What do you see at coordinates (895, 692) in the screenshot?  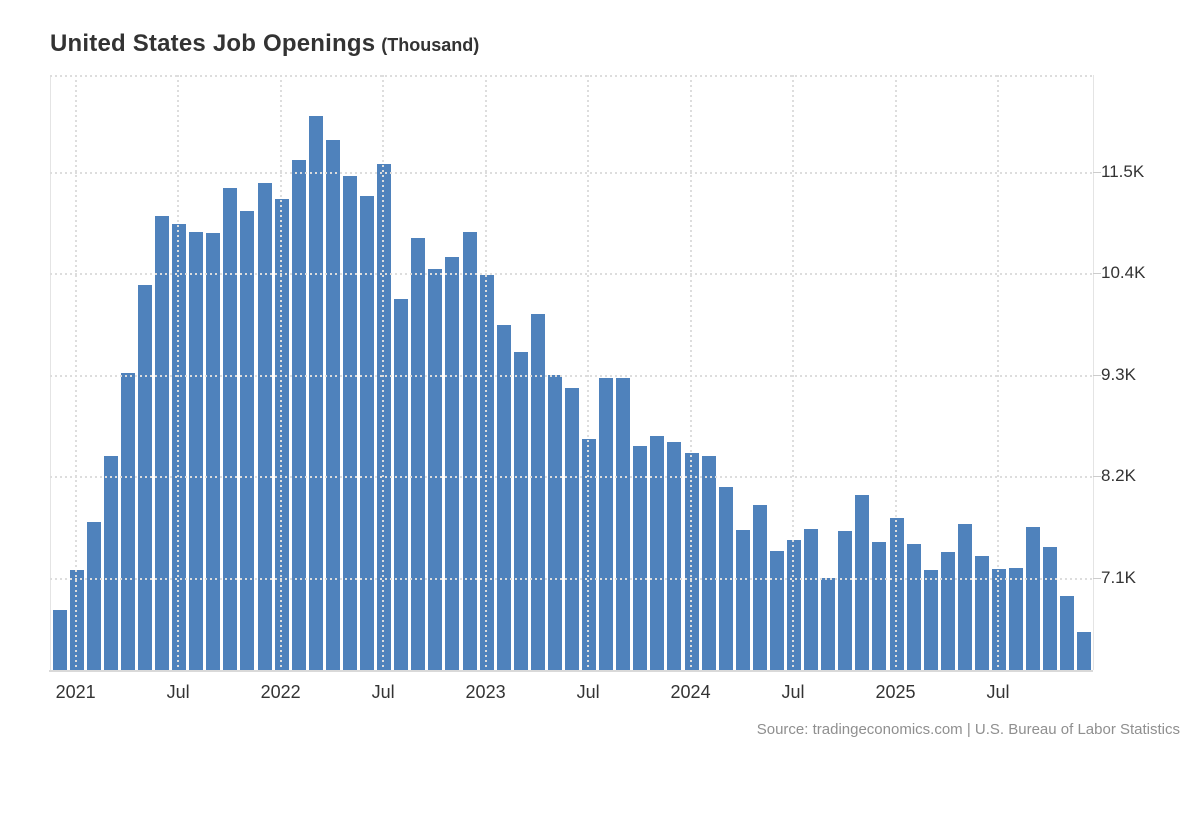 I see `x-axis-label: 2025` at bounding box center [895, 692].